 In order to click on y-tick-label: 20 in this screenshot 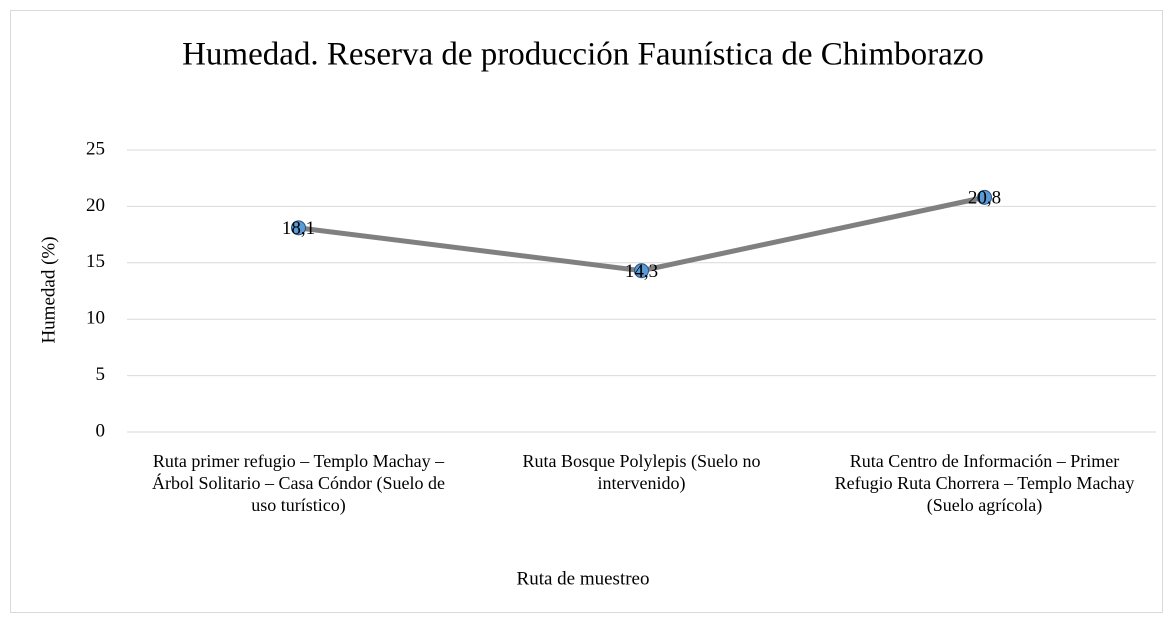, I will do `click(95, 205)`.